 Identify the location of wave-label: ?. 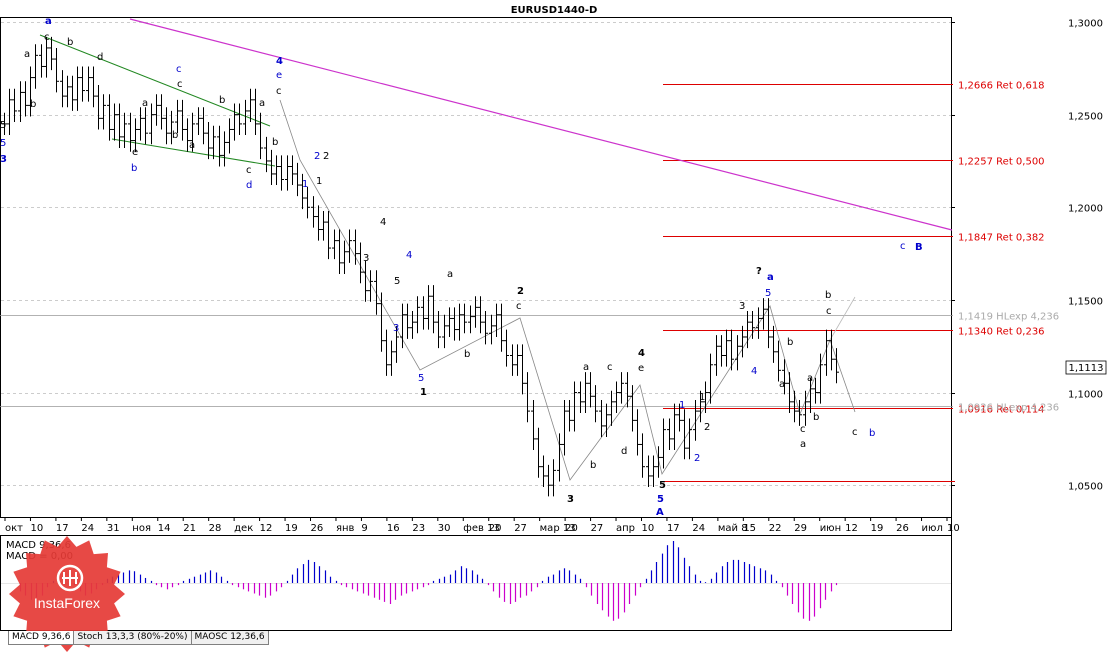
(759, 271).